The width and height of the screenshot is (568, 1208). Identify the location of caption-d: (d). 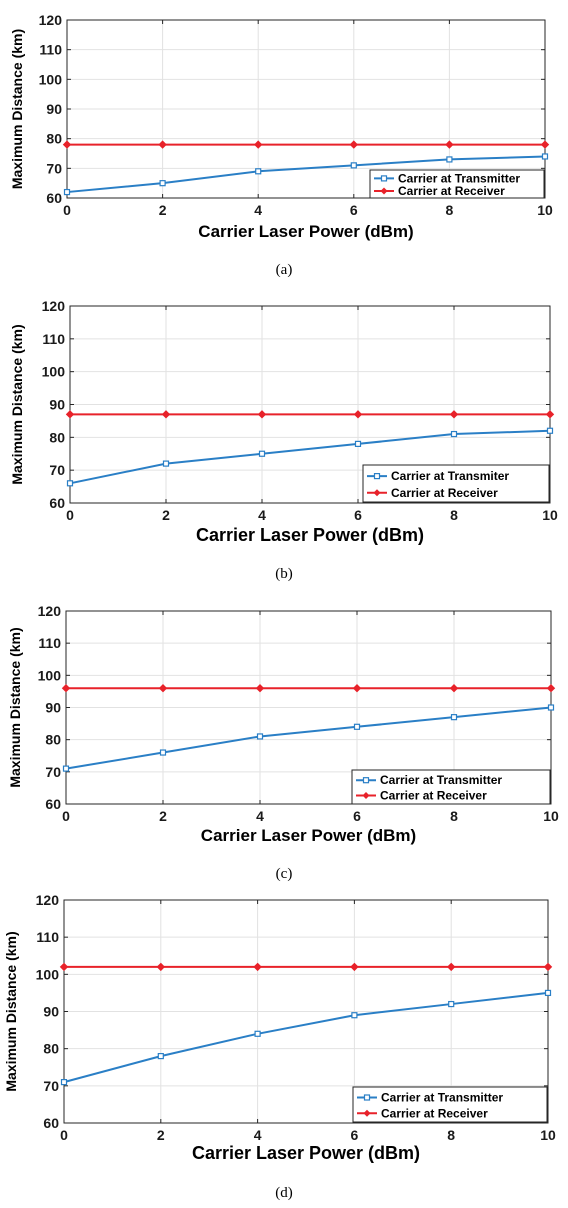
(284, 1193).